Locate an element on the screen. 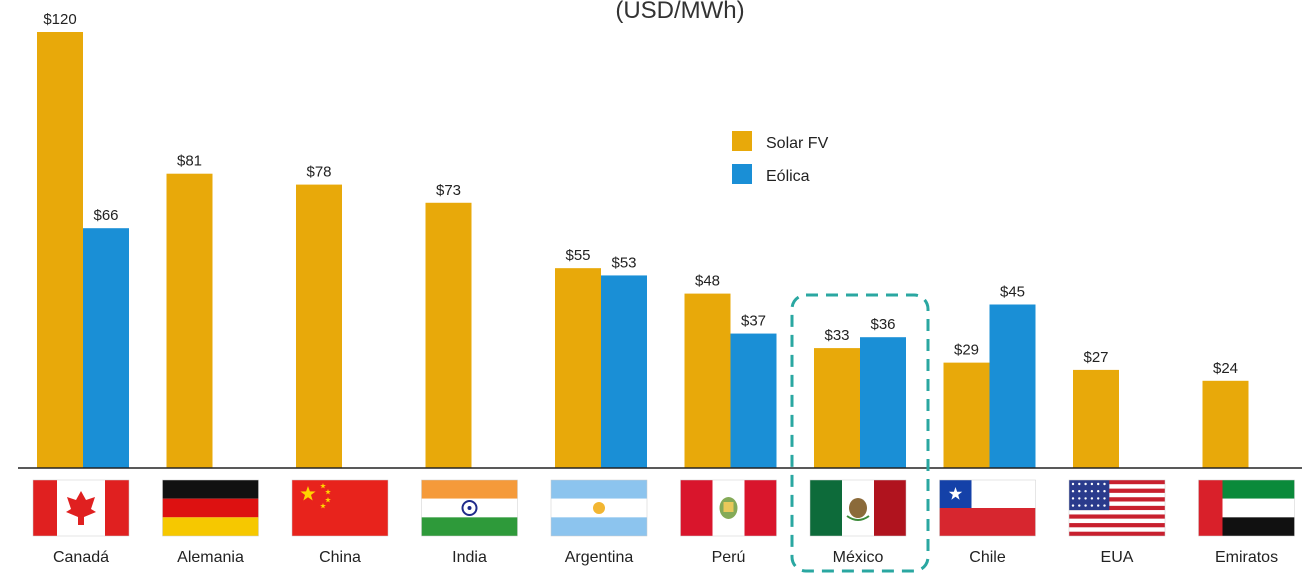  value-label-solar: $120 is located at coordinates (59, 19).